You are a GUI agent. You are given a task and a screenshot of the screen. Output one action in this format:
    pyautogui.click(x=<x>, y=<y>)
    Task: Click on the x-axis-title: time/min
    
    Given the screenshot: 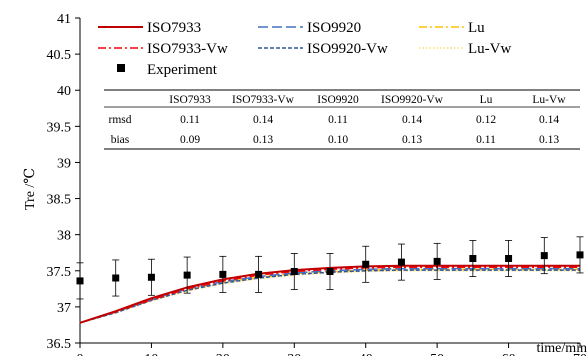 What is the action you would take?
    pyautogui.click(x=561, y=348)
    